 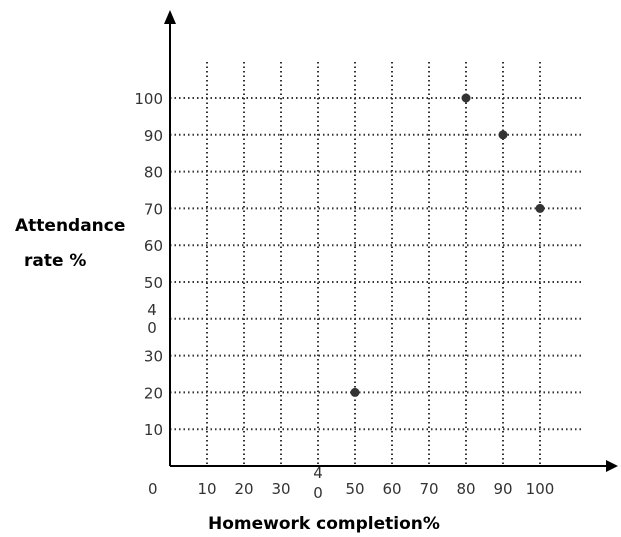 I want to click on x-axis-title: Homework completion%, so click(x=324, y=524).